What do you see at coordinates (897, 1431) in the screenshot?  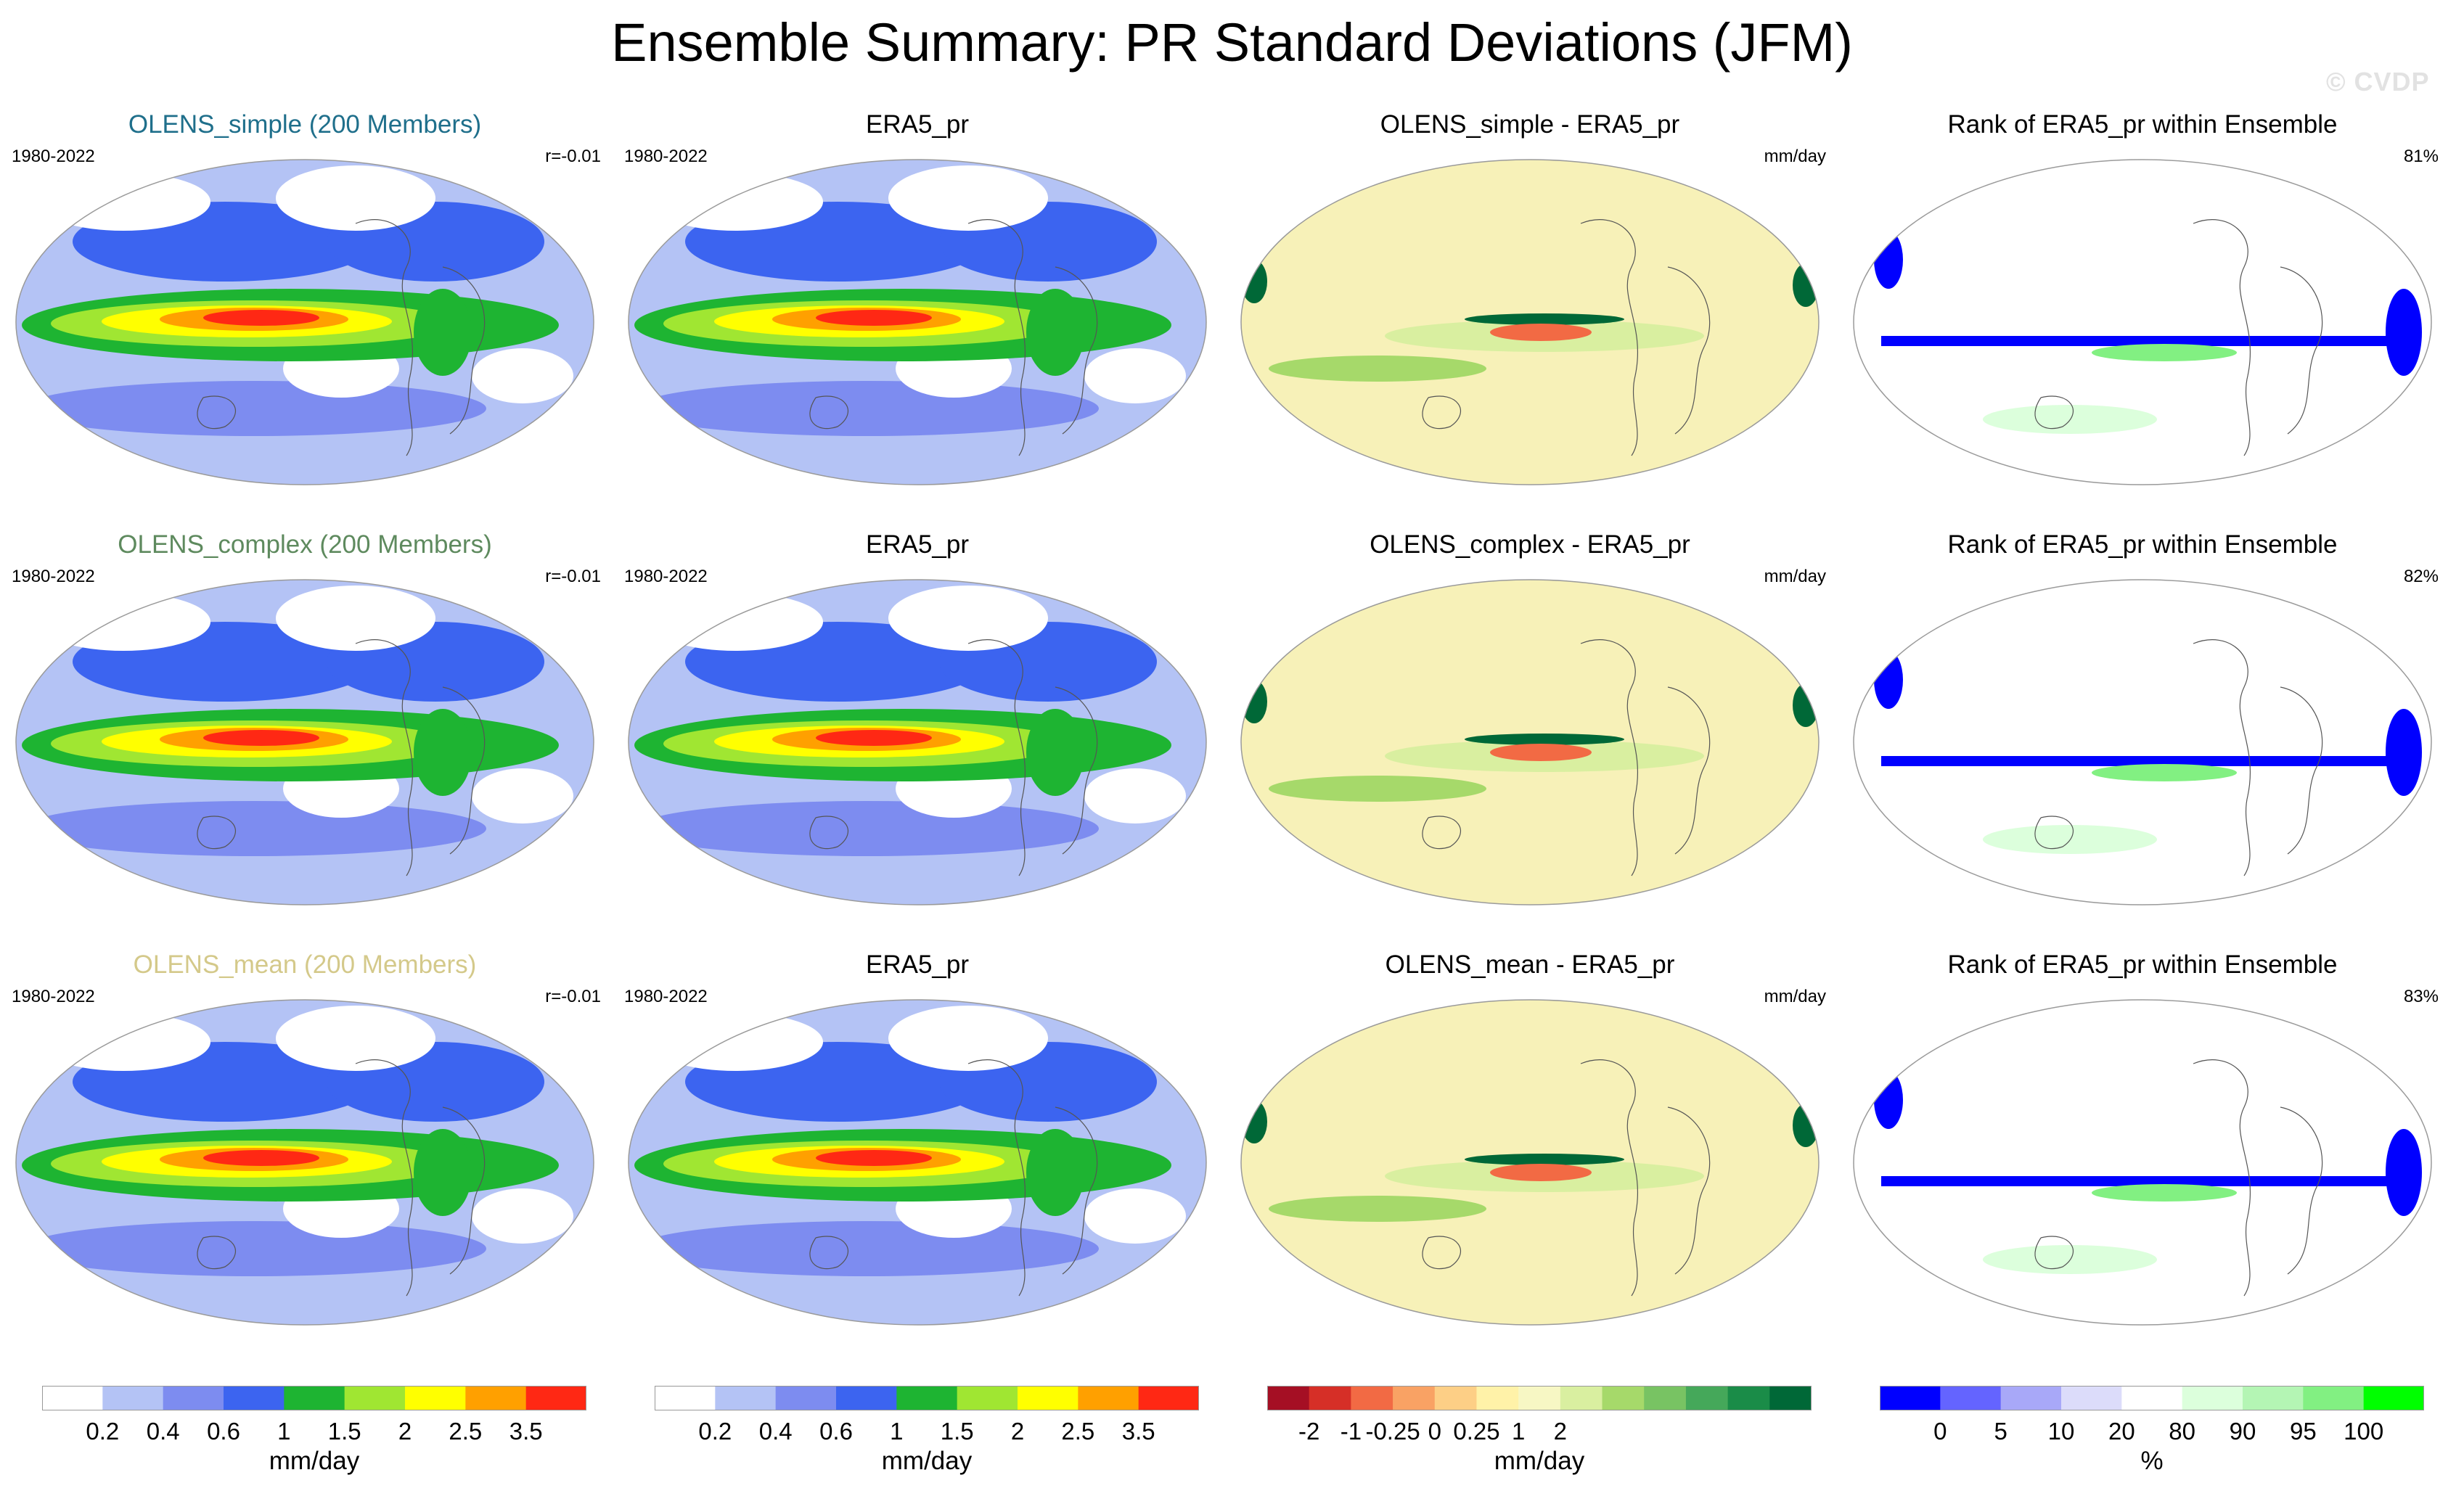 I see `colorbar-tick-label: 1` at bounding box center [897, 1431].